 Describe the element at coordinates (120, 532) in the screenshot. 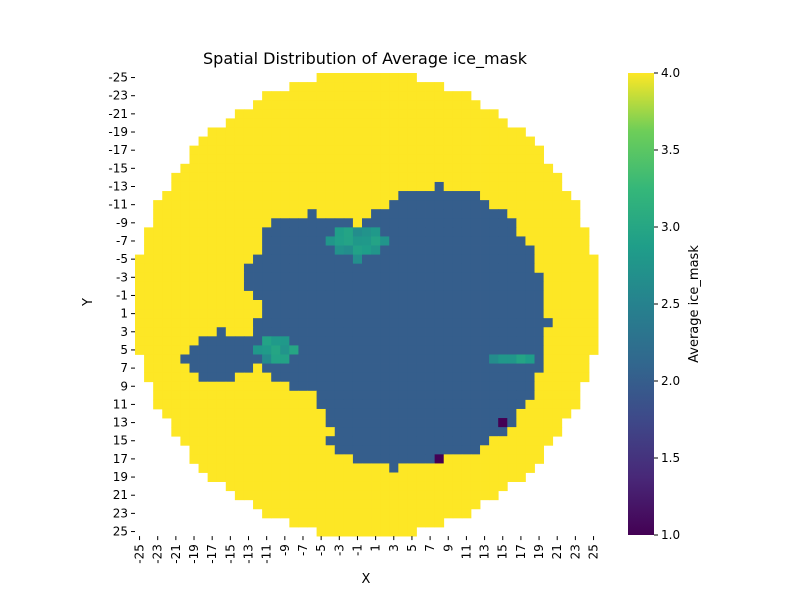

I see `y-tick-label: 25` at that location.